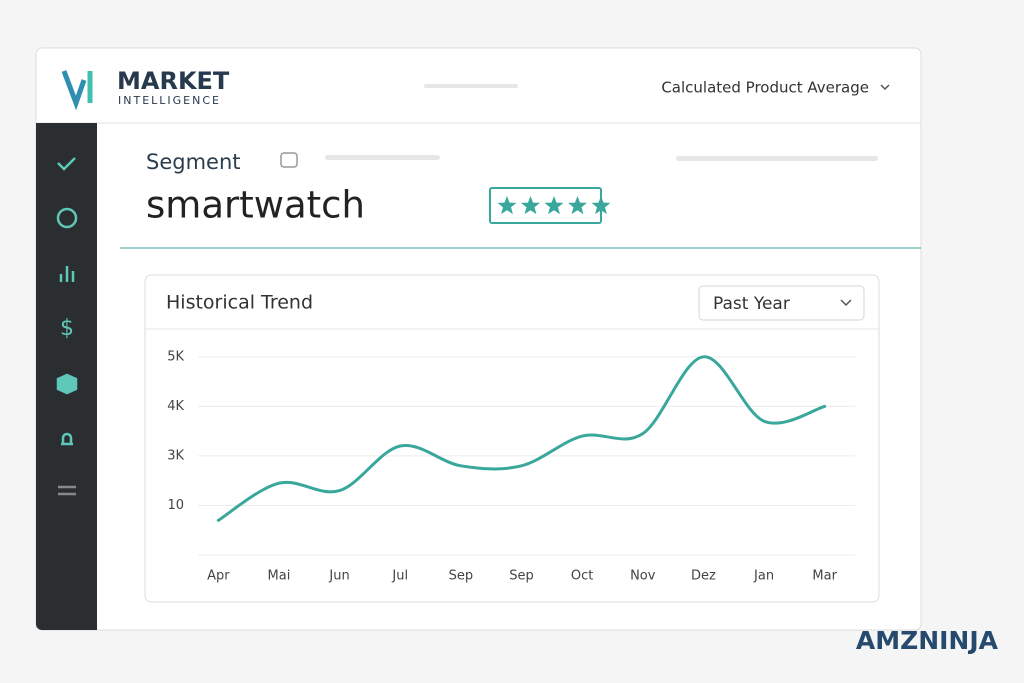 This screenshot has height=683, width=1024. What do you see at coordinates (218, 576) in the screenshot?
I see `x-tick-label: Apr` at bounding box center [218, 576].